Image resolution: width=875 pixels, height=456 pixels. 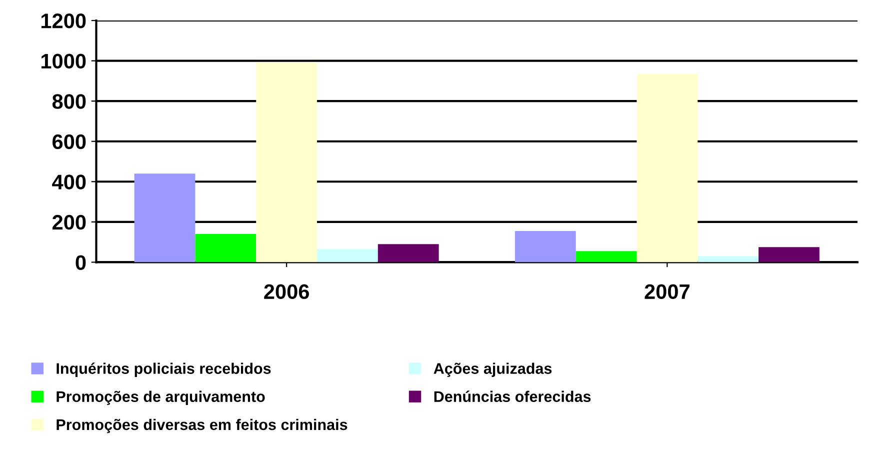 What do you see at coordinates (69, 101) in the screenshot?
I see `y-tick-label: 800` at bounding box center [69, 101].